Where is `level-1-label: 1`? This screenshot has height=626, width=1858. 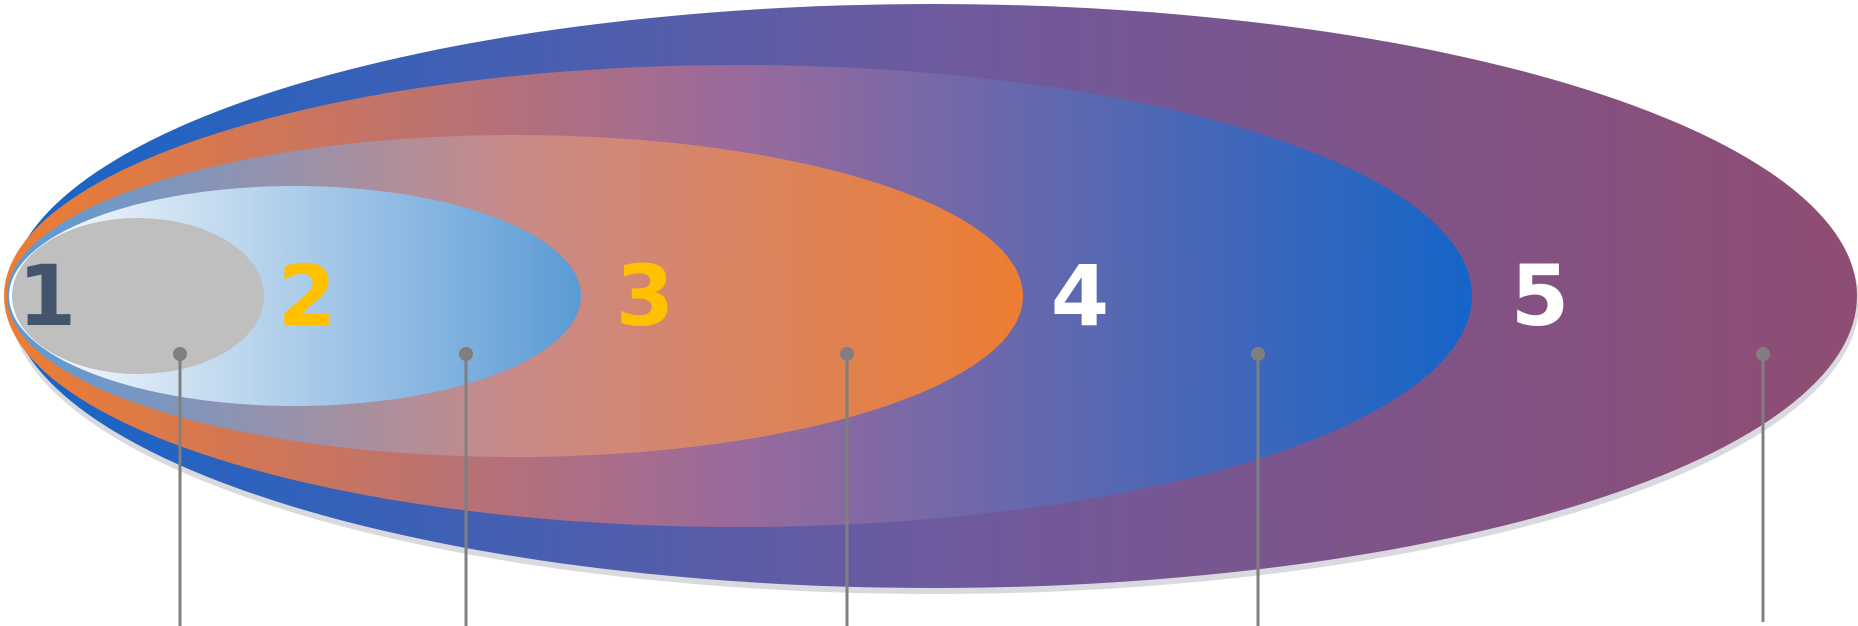 level-1-label: 1 is located at coordinates (47, 296).